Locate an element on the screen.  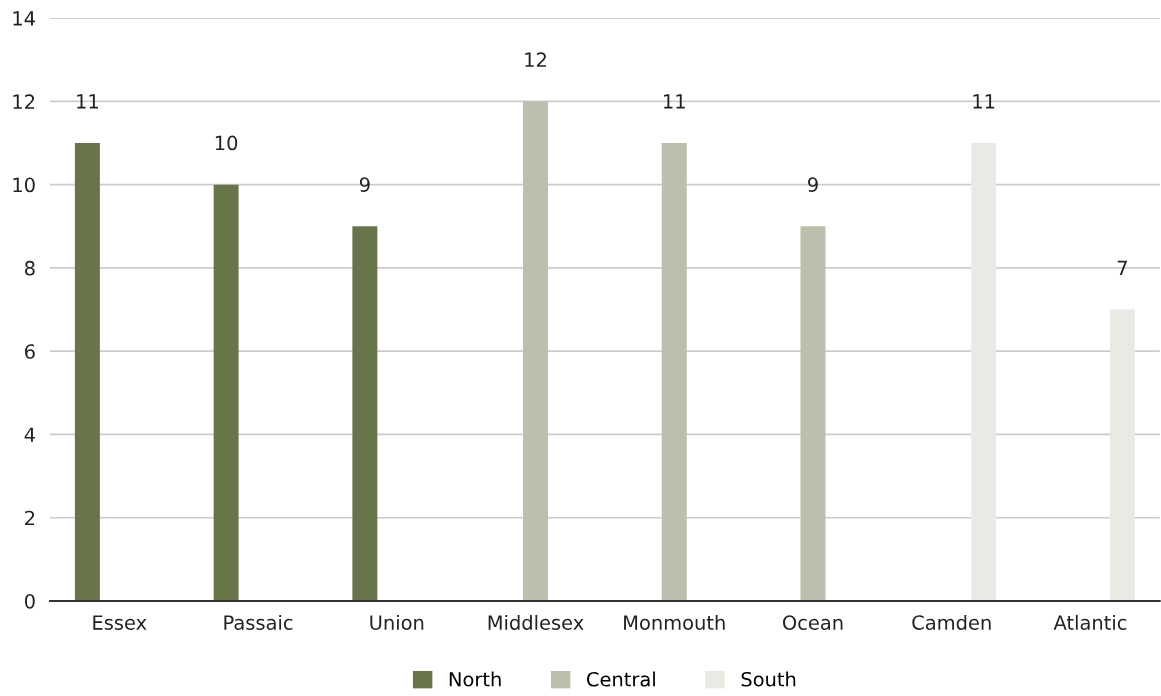
legend-label: South is located at coordinates (768, 679).